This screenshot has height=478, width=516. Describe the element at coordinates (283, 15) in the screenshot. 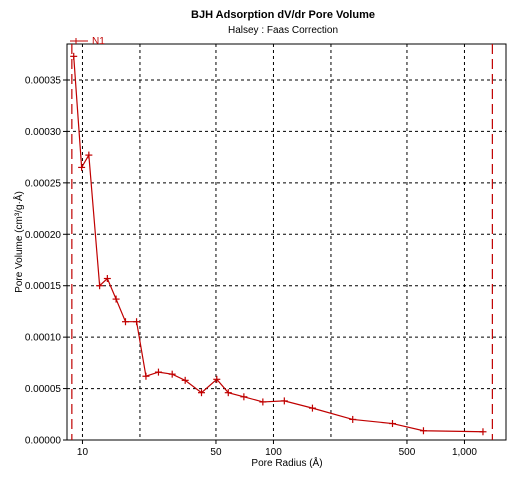

I see `chart-title: BJH Adsorption dV/dr Pore Volume` at that location.